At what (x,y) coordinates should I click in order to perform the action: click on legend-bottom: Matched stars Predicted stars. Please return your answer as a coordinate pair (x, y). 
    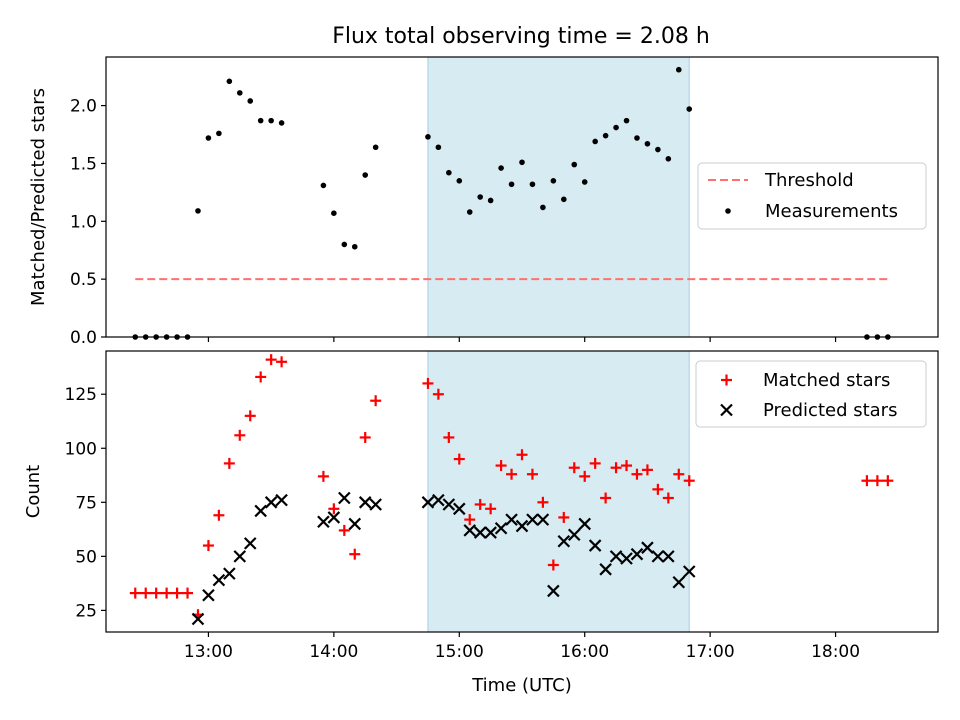
    Looking at the image, I should click on (811, 394).